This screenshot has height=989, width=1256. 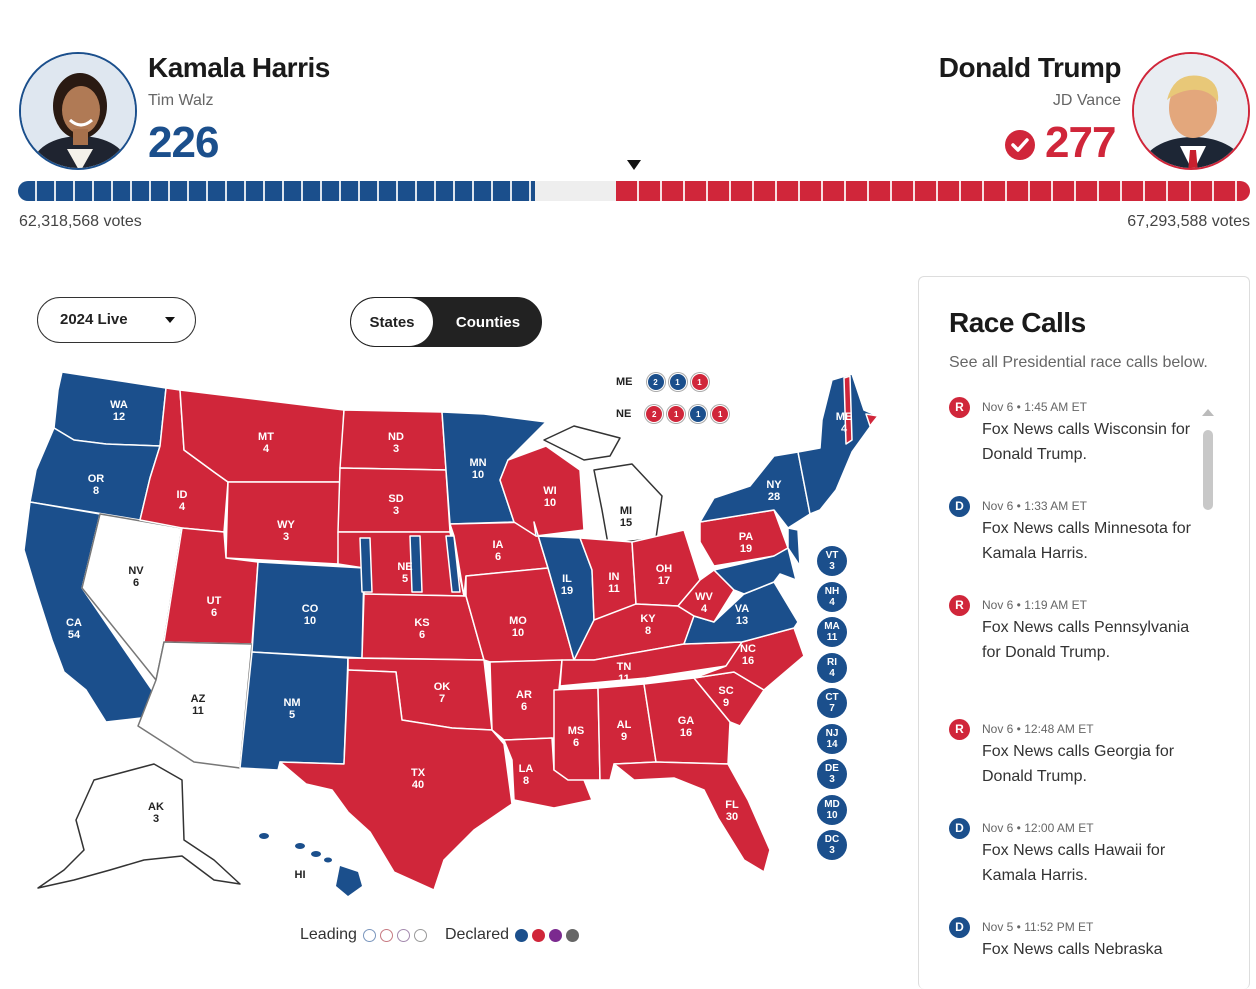 What do you see at coordinates (626, 517) in the screenshot?
I see `state-label-mi: MI 15` at bounding box center [626, 517].